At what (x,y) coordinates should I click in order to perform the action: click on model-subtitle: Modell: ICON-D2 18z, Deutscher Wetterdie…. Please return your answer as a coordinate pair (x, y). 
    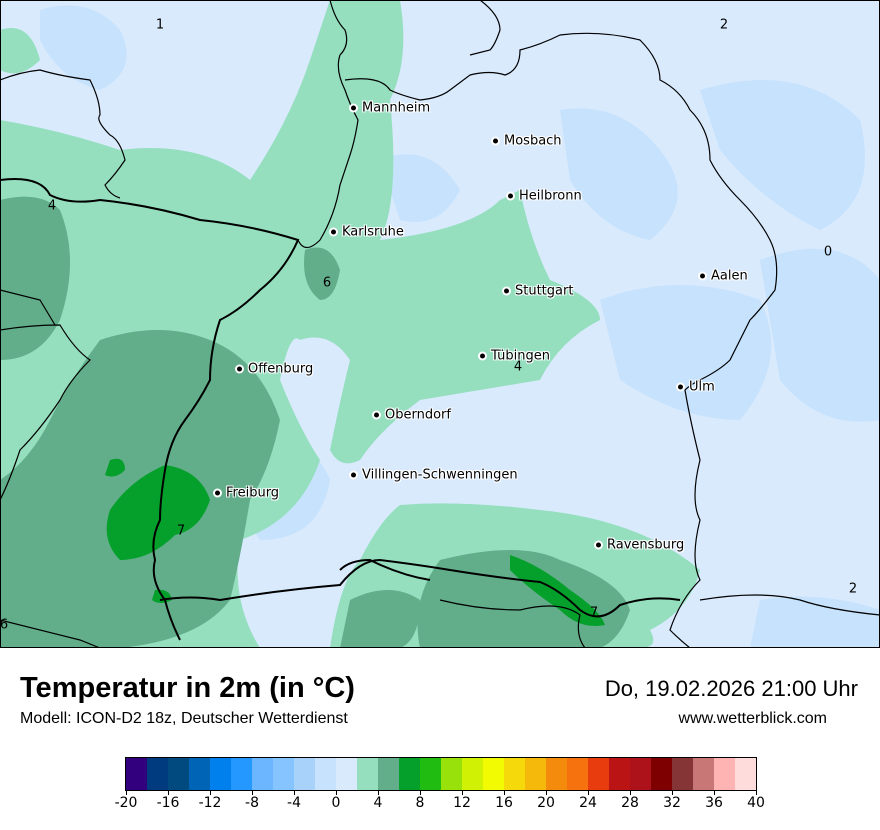
    Looking at the image, I should click on (184, 718).